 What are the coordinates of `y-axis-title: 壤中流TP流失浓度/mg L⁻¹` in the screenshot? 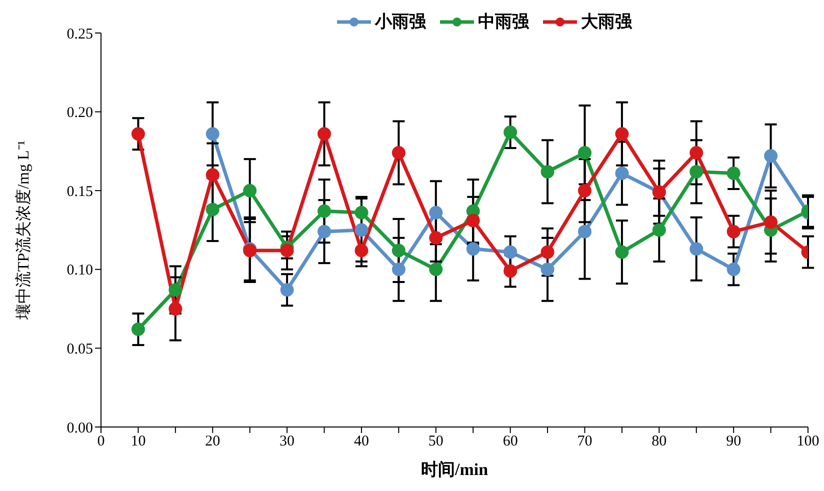 It's located at (23, 230).